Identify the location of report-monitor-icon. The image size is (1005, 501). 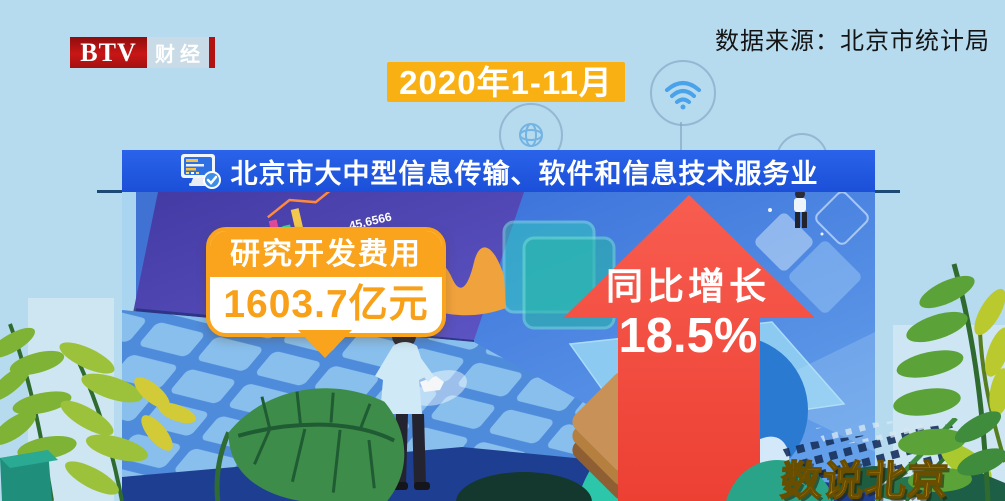
(200, 171).